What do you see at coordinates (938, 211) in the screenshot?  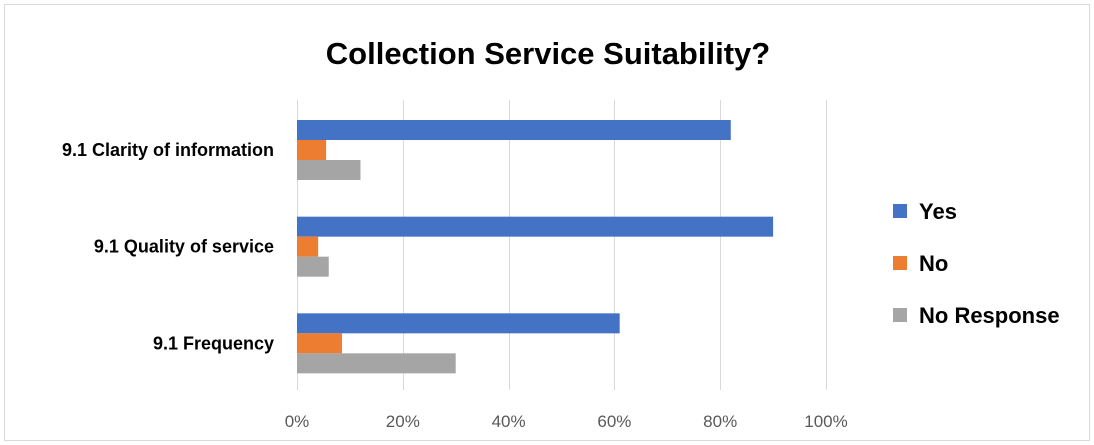 I see `legend-label: Yes` at bounding box center [938, 211].